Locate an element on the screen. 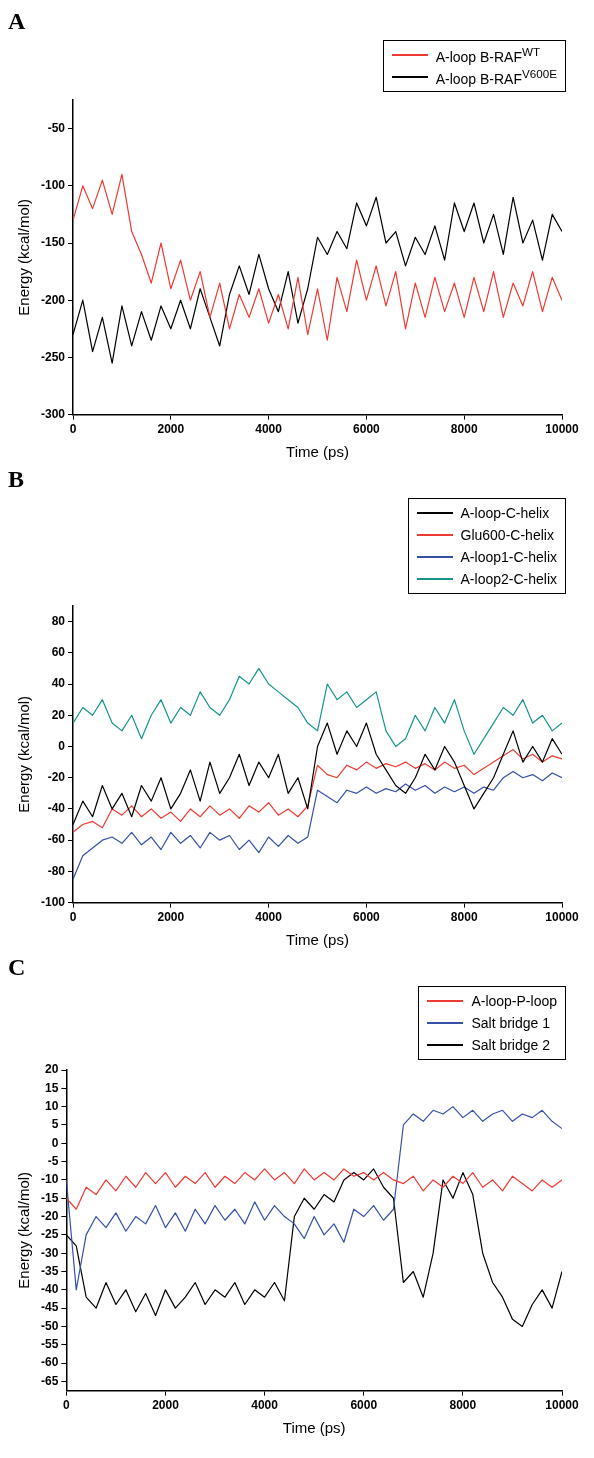  y-tick-label: -150 is located at coordinates (53, 242).